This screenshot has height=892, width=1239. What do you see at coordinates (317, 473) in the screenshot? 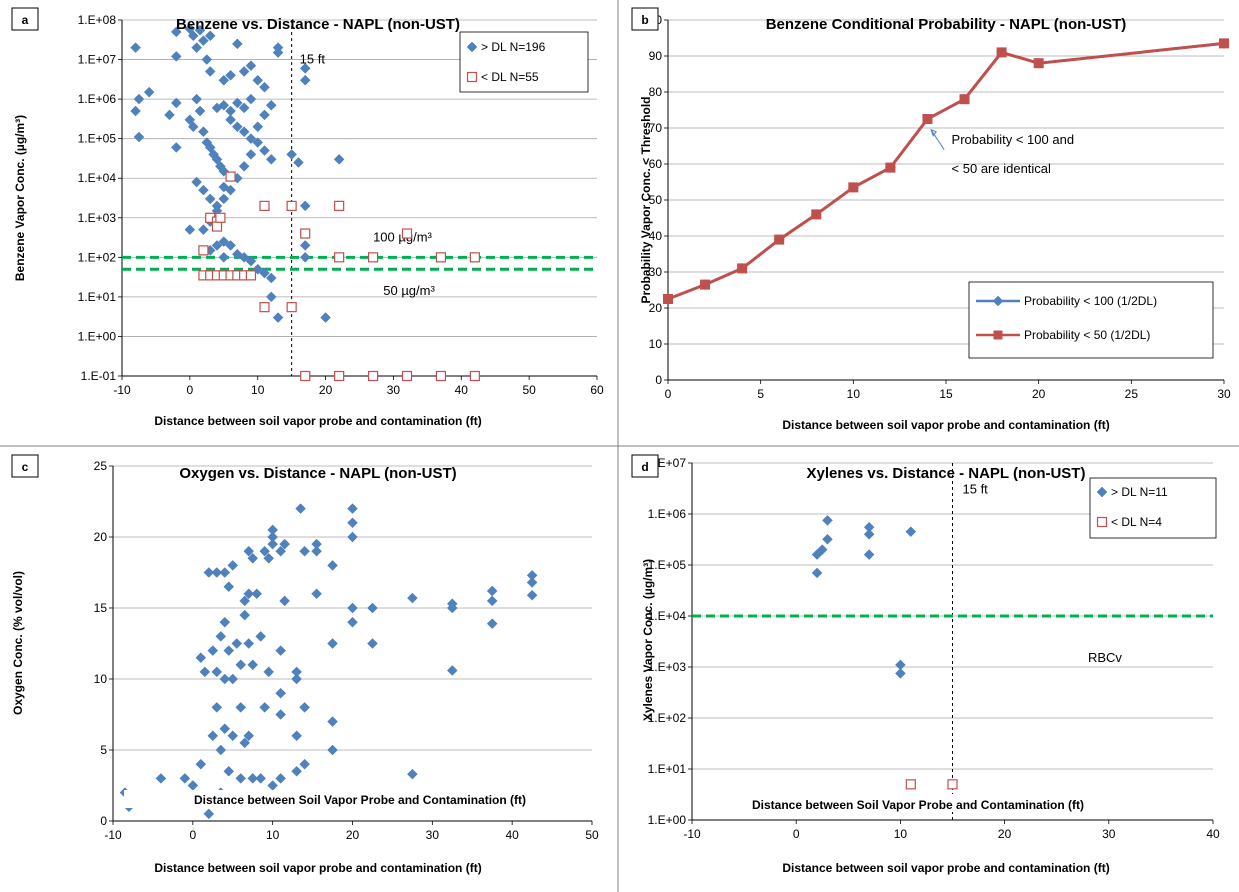
I see `chart-title: Oxygen vs. Distance - NAPL (non-UST)` at bounding box center [317, 473].